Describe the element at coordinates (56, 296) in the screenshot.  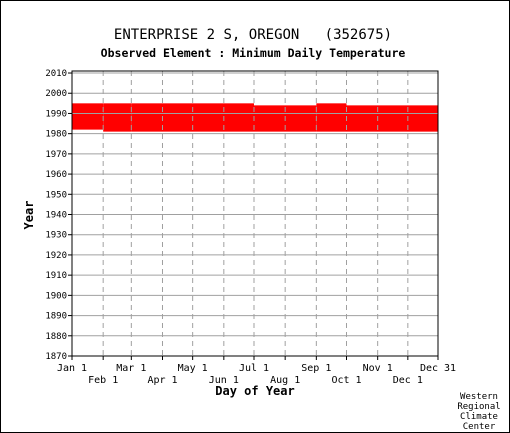
I see `y-tick-label-1900: 1900` at that location.